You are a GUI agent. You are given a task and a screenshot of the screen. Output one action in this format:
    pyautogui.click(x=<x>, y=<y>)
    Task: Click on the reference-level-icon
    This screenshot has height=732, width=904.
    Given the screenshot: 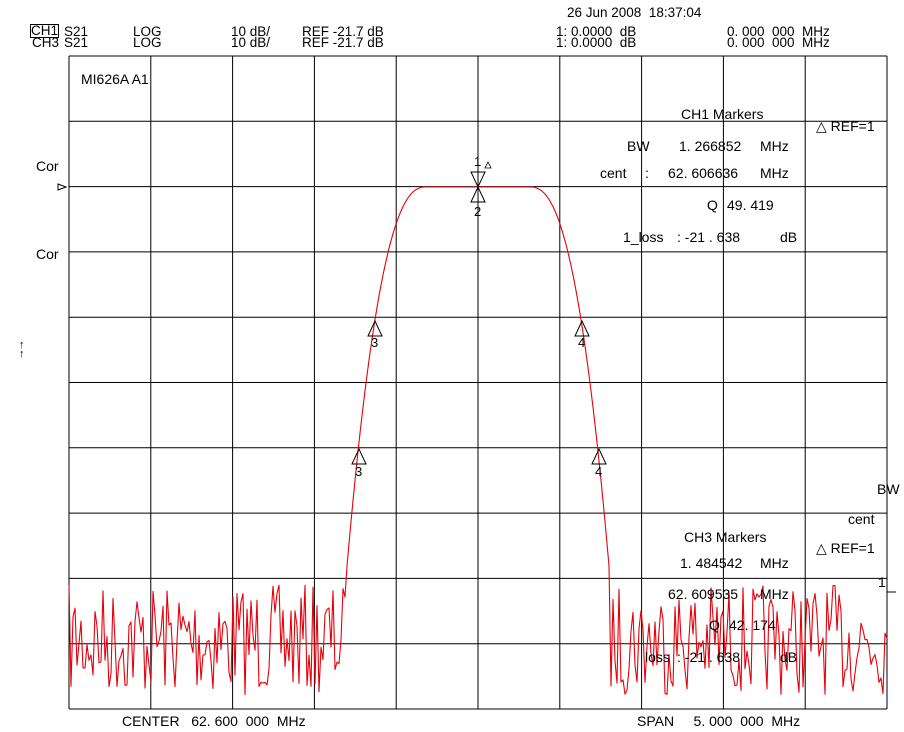 What is the action you would take?
    pyautogui.click(x=62, y=187)
    